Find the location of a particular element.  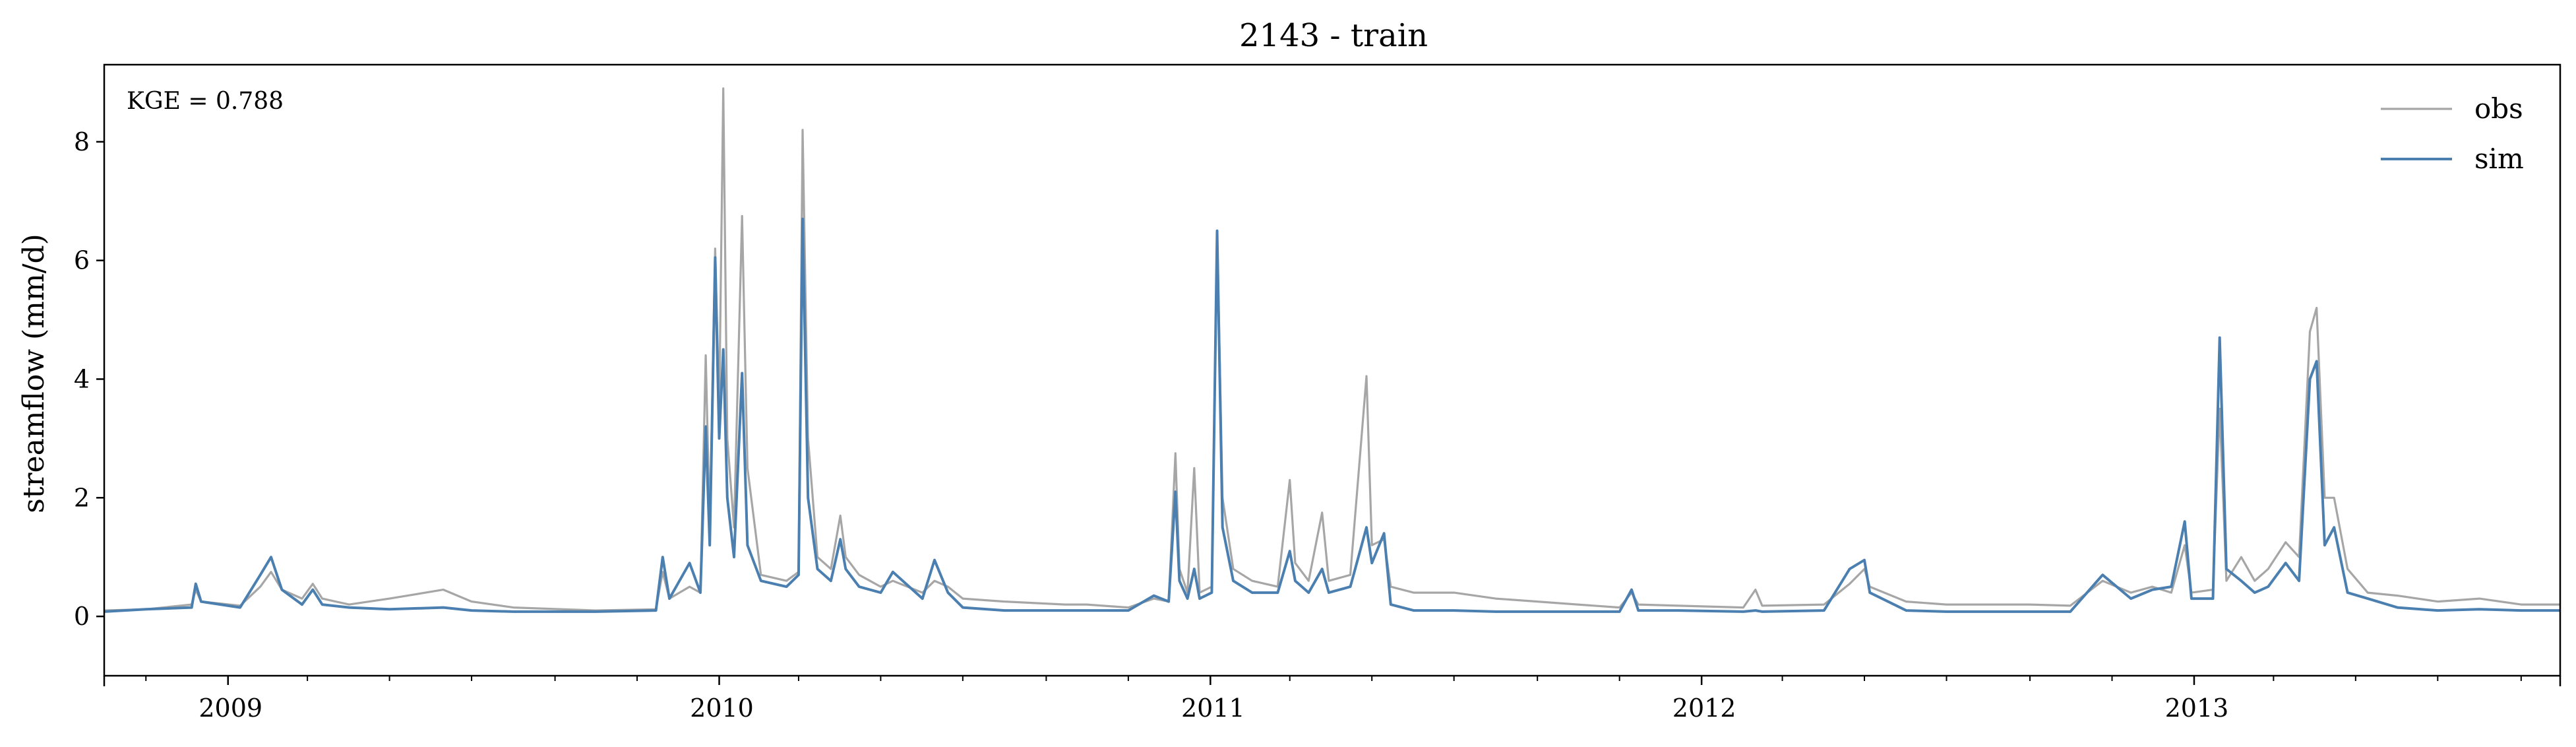

y-tick-label: 4 is located at coordinates (82, 378).